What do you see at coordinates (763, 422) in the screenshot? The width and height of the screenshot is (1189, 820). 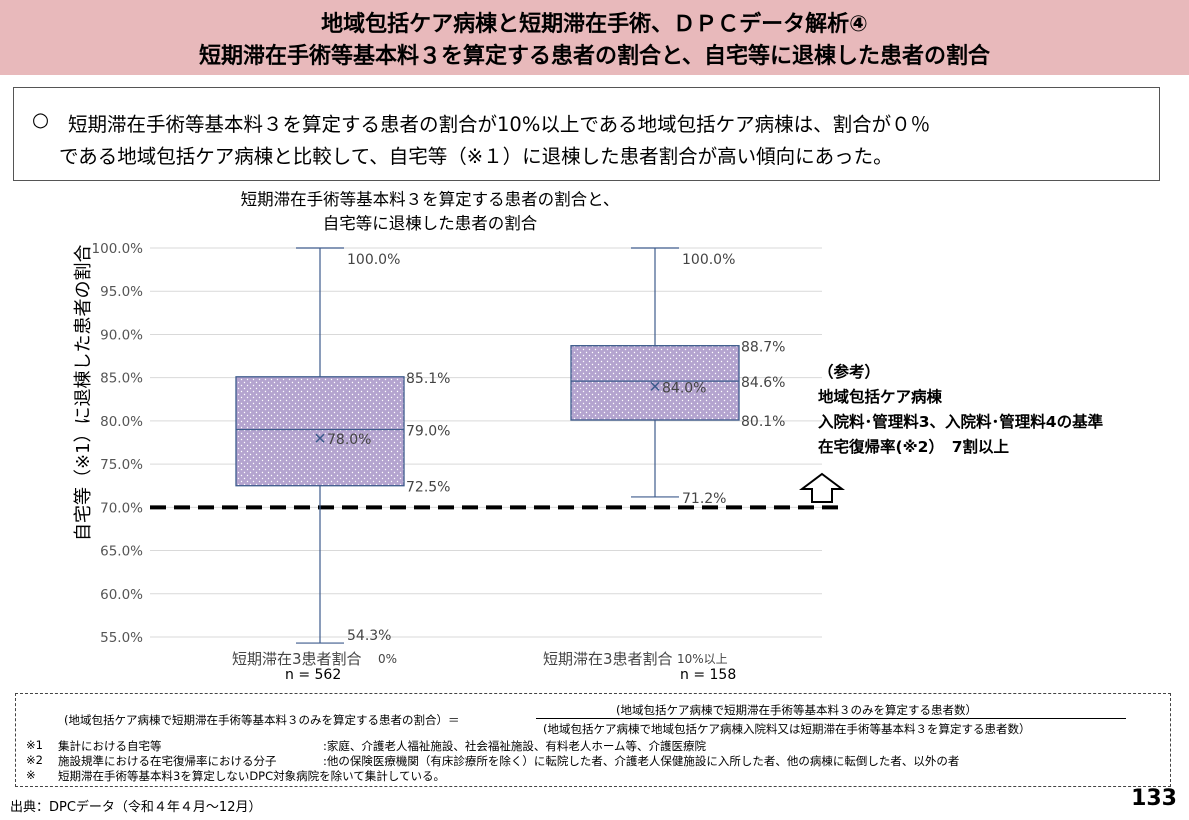 I see `q1-label: 80.1%` at bounding box center [763, 422].